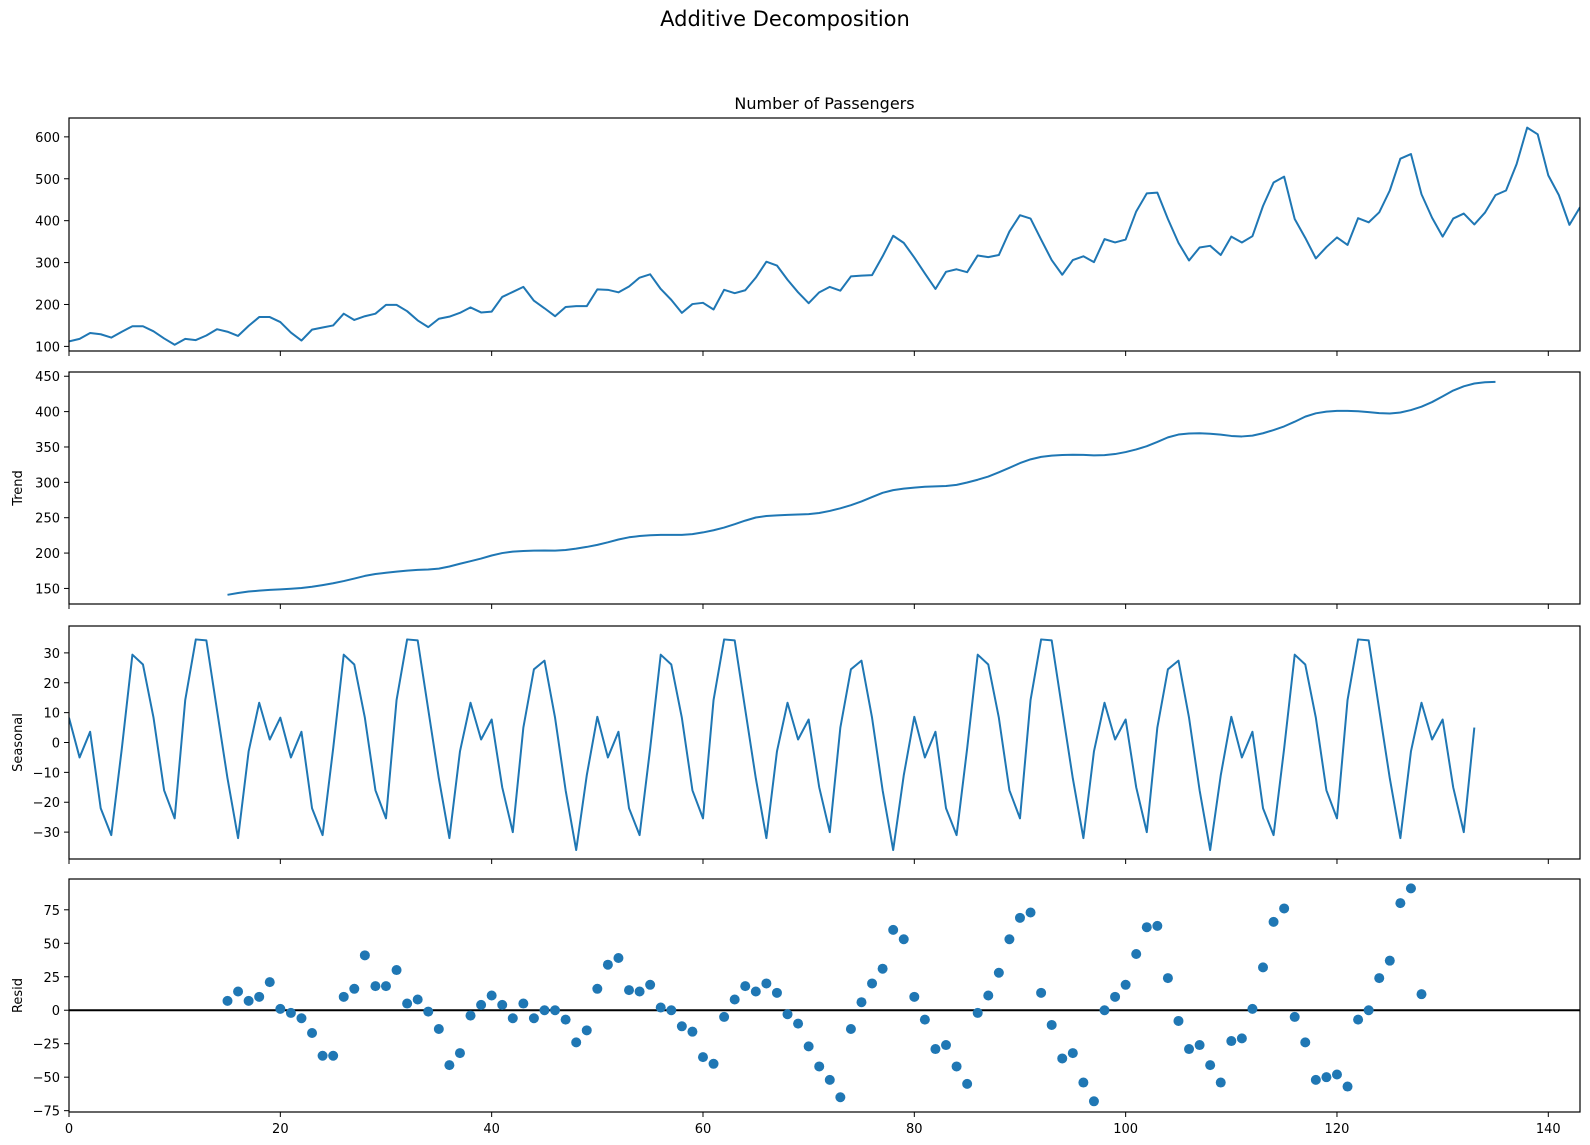  Describe the element at coordinates (47, 264) in the screenshot. I see `y-tick-label: 300` at that location.